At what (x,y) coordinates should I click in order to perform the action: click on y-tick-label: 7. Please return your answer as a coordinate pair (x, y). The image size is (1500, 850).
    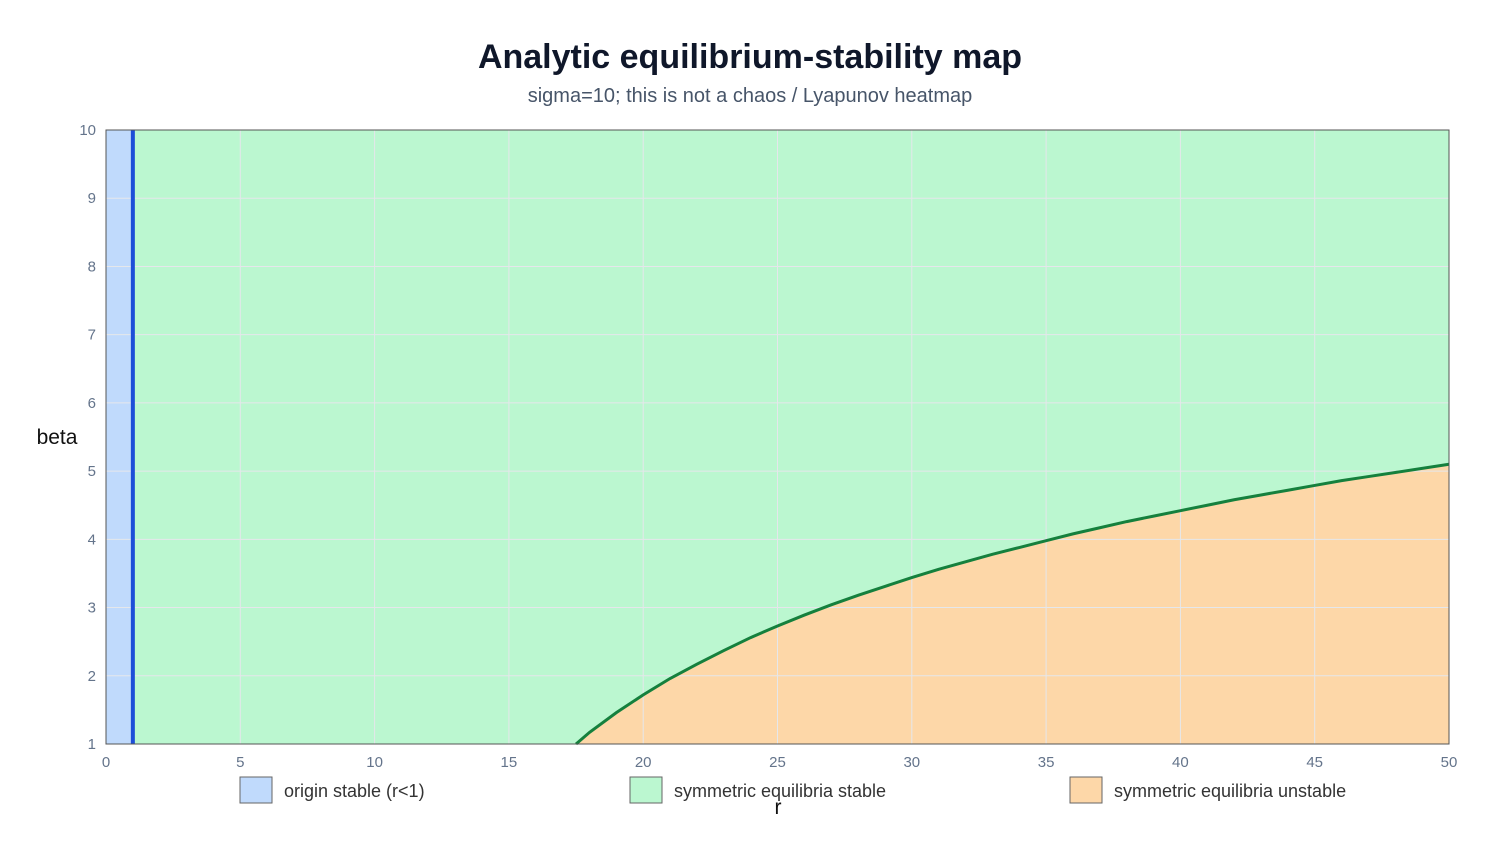
    Looking at the image, I should click on (92, 335).